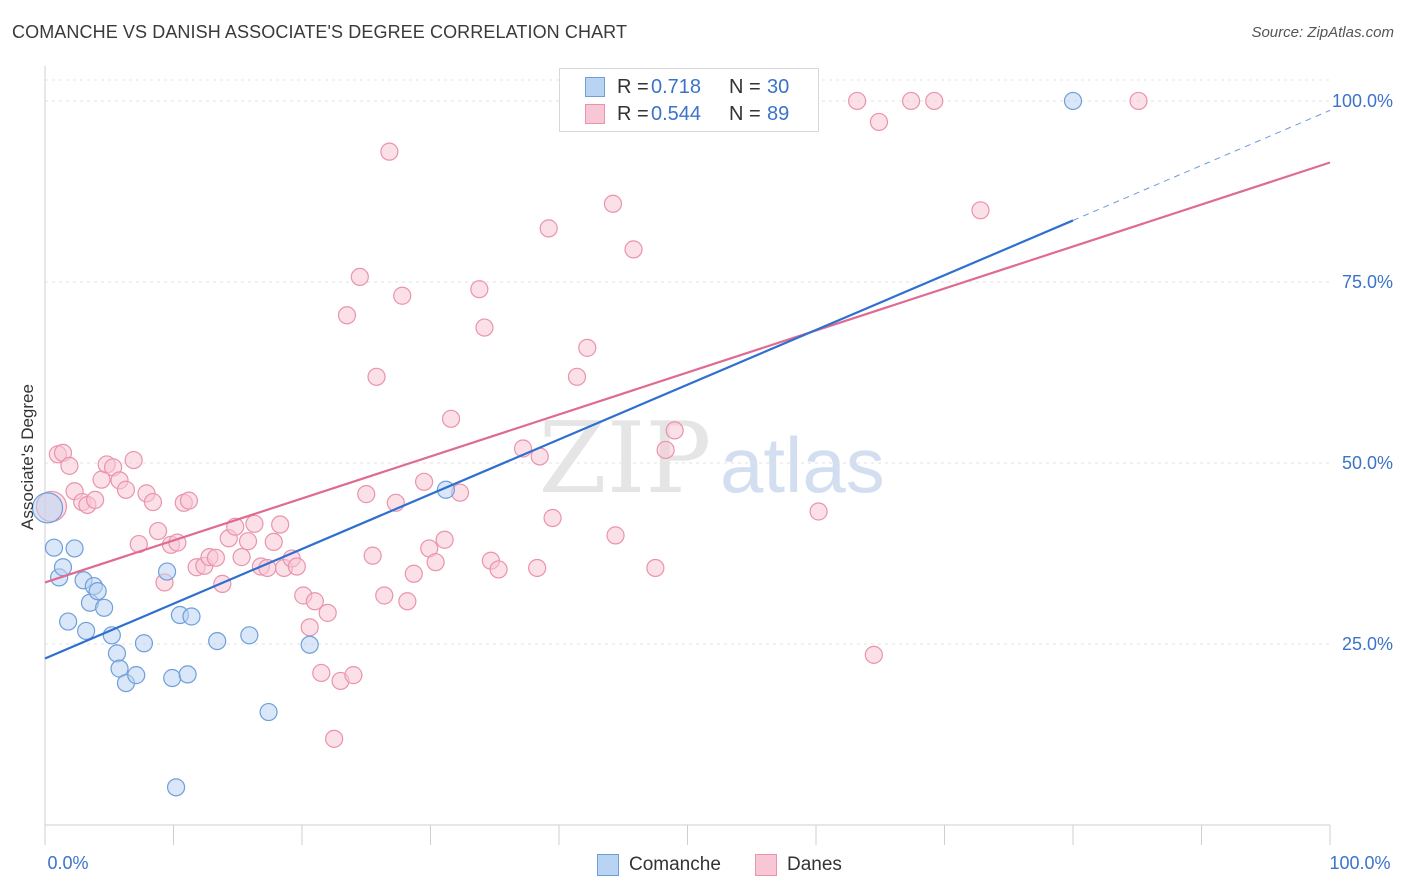 The width and height of the screenshot is (1406, 892). Describe the element at coordinates (689, 100) in the screenshot. I see `stats-legend: R = 0.718 N = 30 R = 0.544 N = 89` at that location.